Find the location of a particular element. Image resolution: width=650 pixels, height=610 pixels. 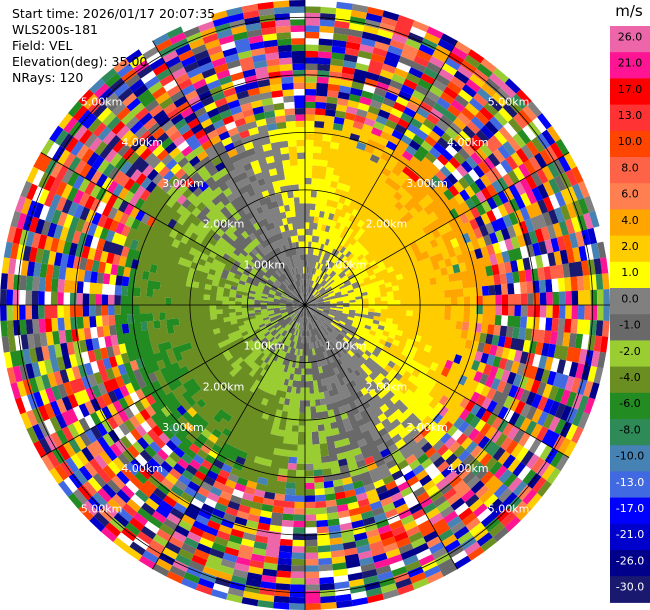

colorbar-tick-label: 4.0 is located at coordinates (630, 220).